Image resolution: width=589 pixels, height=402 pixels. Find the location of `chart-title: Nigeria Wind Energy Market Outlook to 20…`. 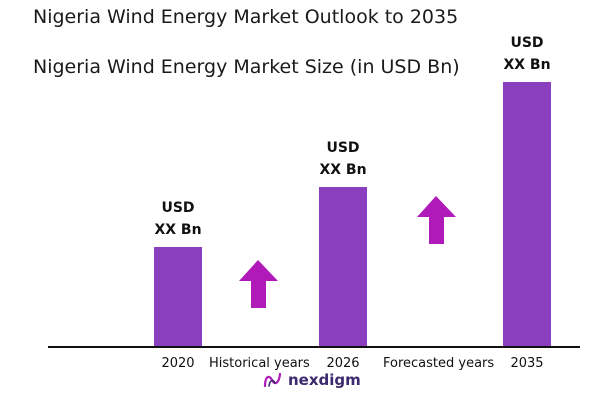

chart-title: Nigeria Wind Energy Market Outlook to 20… is located at coordinates (246, 17).